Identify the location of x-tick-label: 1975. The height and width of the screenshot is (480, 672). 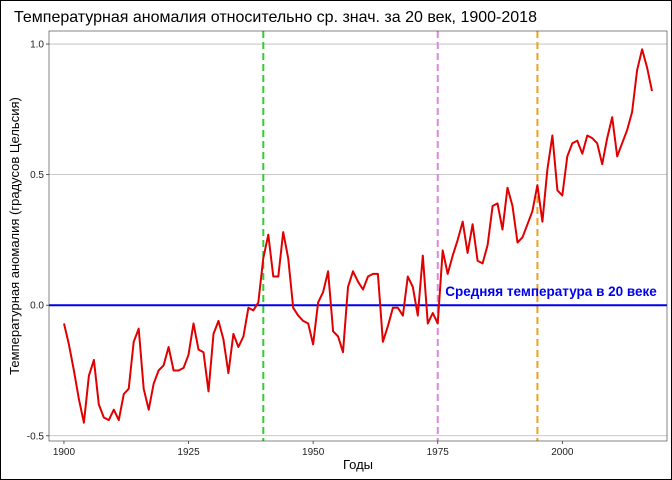
(438, 452).